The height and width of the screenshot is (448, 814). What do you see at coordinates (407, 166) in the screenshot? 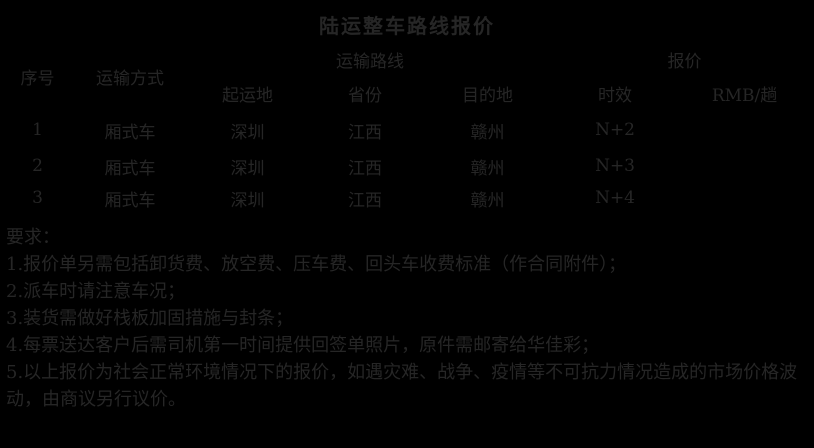
I see `table-row: 2 厢式车 深圳 江西 赣州 N+3` at bounding box center [407, 166].